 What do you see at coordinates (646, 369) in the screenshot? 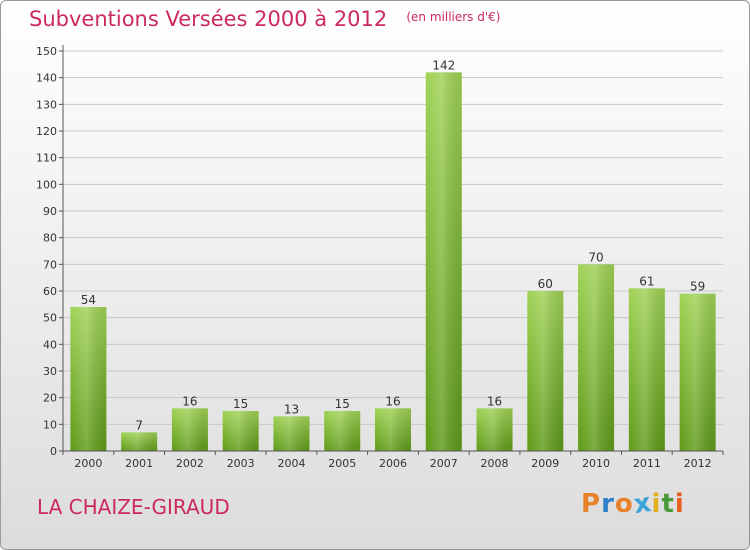
I see `bar-shine-2011` at bounding box center [646, 369].